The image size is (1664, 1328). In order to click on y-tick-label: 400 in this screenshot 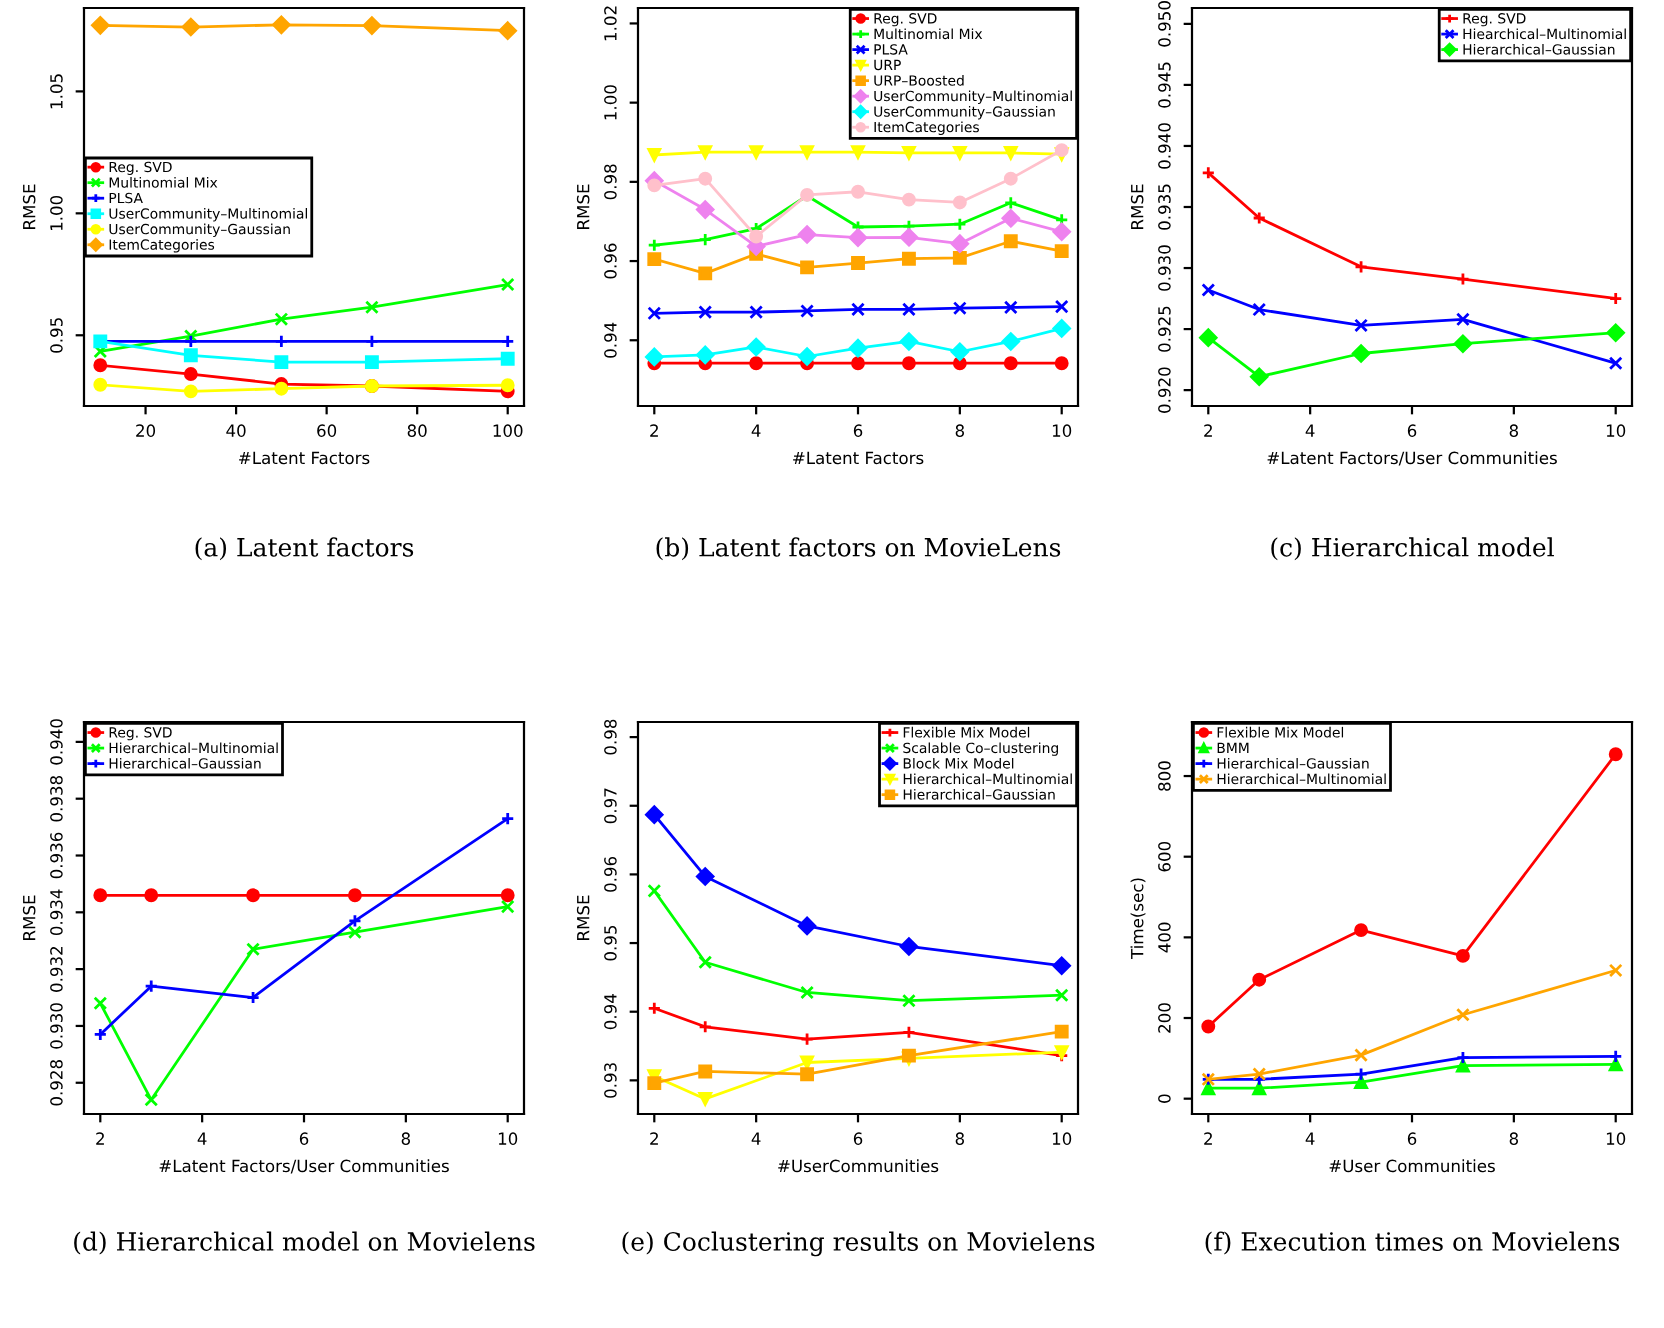, I will do `click(1164, 937)`.